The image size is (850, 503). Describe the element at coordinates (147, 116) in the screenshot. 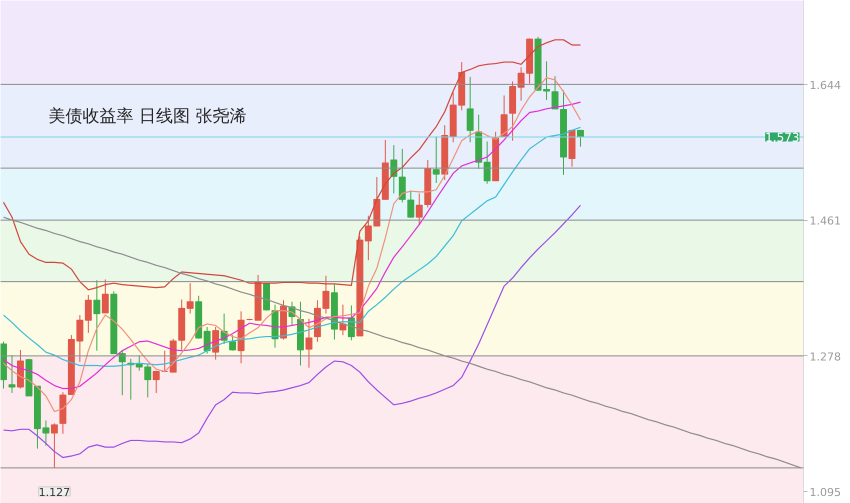

I see `text: 美债收益率 日线图 张尧浠` at that location.